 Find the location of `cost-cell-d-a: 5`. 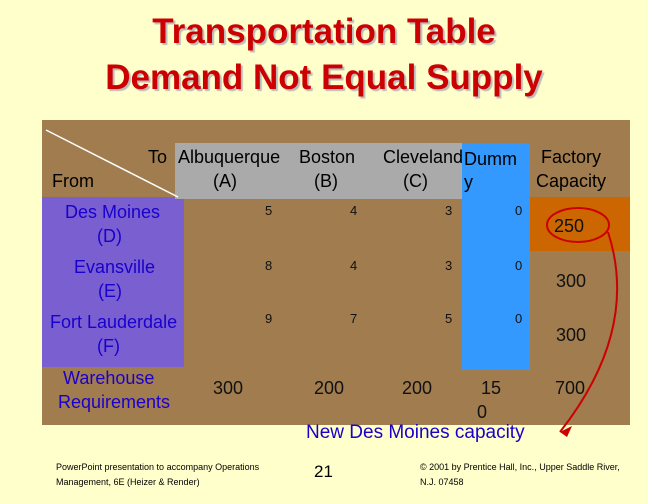

cost-cell-d-a: 5 is located at coordinates (269, 210).